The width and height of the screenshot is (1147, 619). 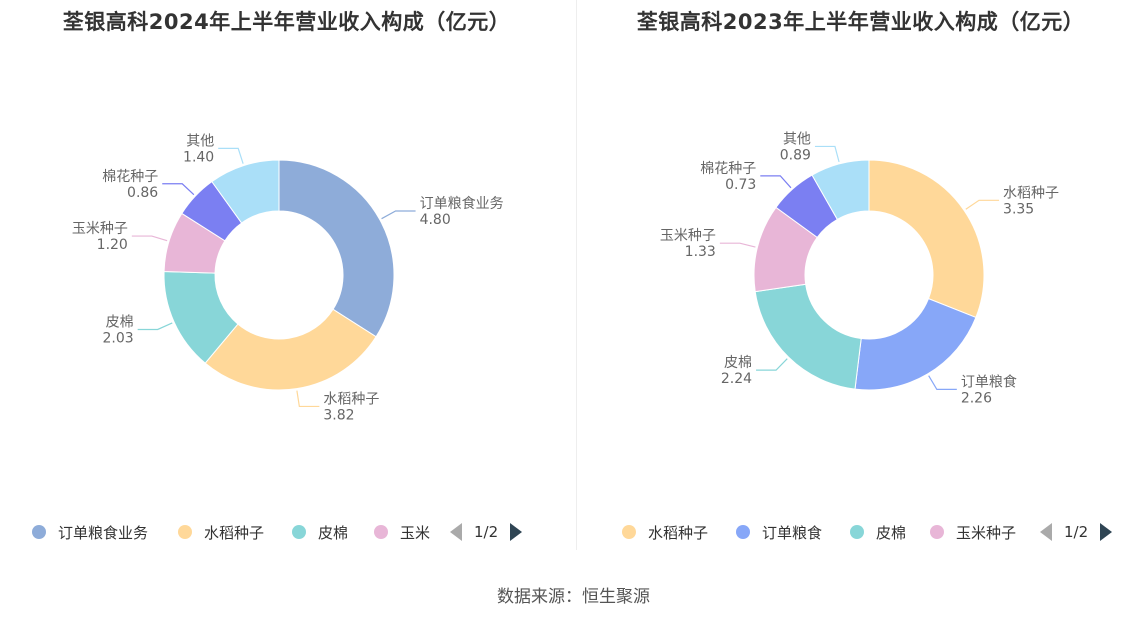 I want to click on slice-value-label: 1.20, so click(x=112, y=245).